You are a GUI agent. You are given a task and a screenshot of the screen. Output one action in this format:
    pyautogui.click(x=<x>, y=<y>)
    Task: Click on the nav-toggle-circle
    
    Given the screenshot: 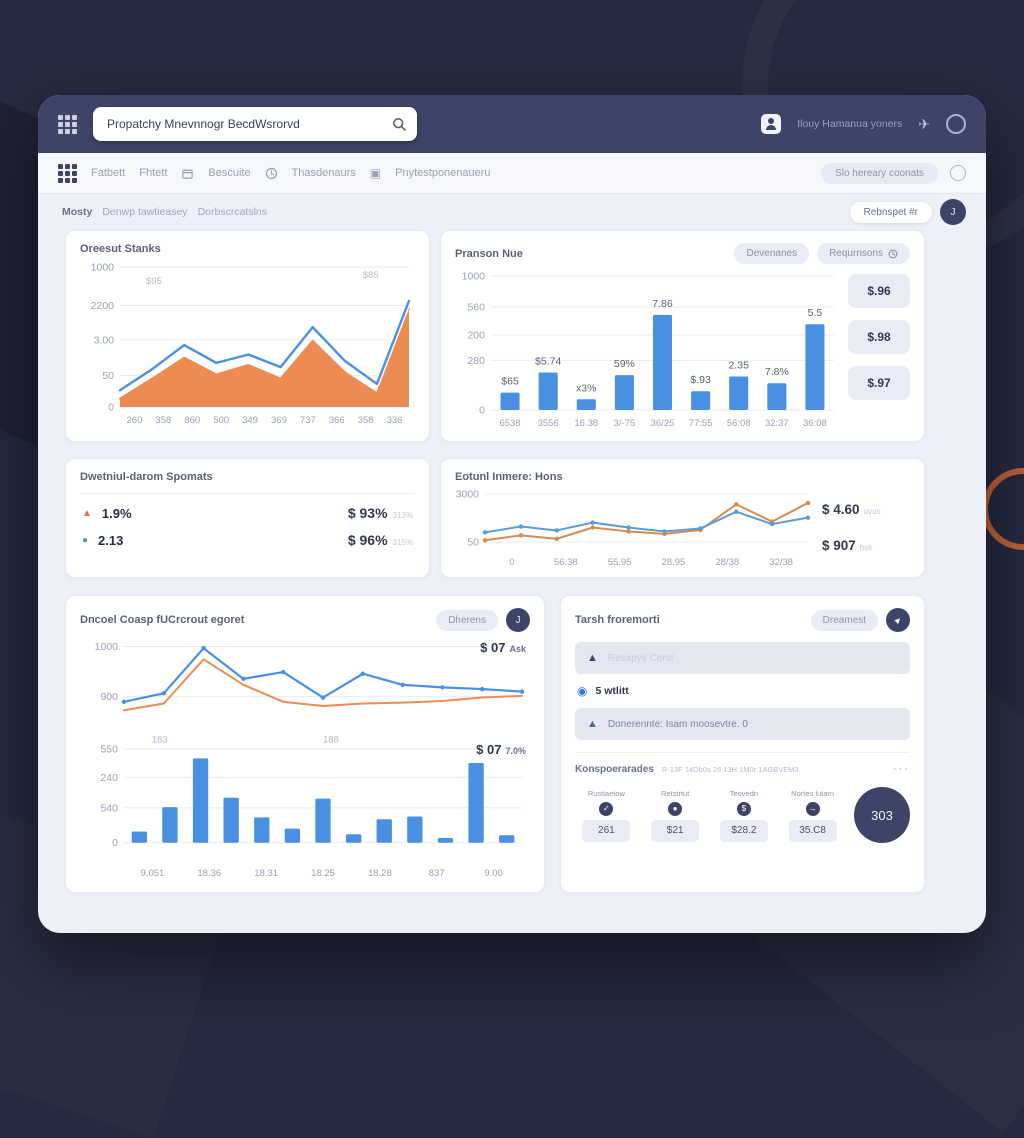 What is the action you would take?
    pyautogui.click(x=958, y=173)
    